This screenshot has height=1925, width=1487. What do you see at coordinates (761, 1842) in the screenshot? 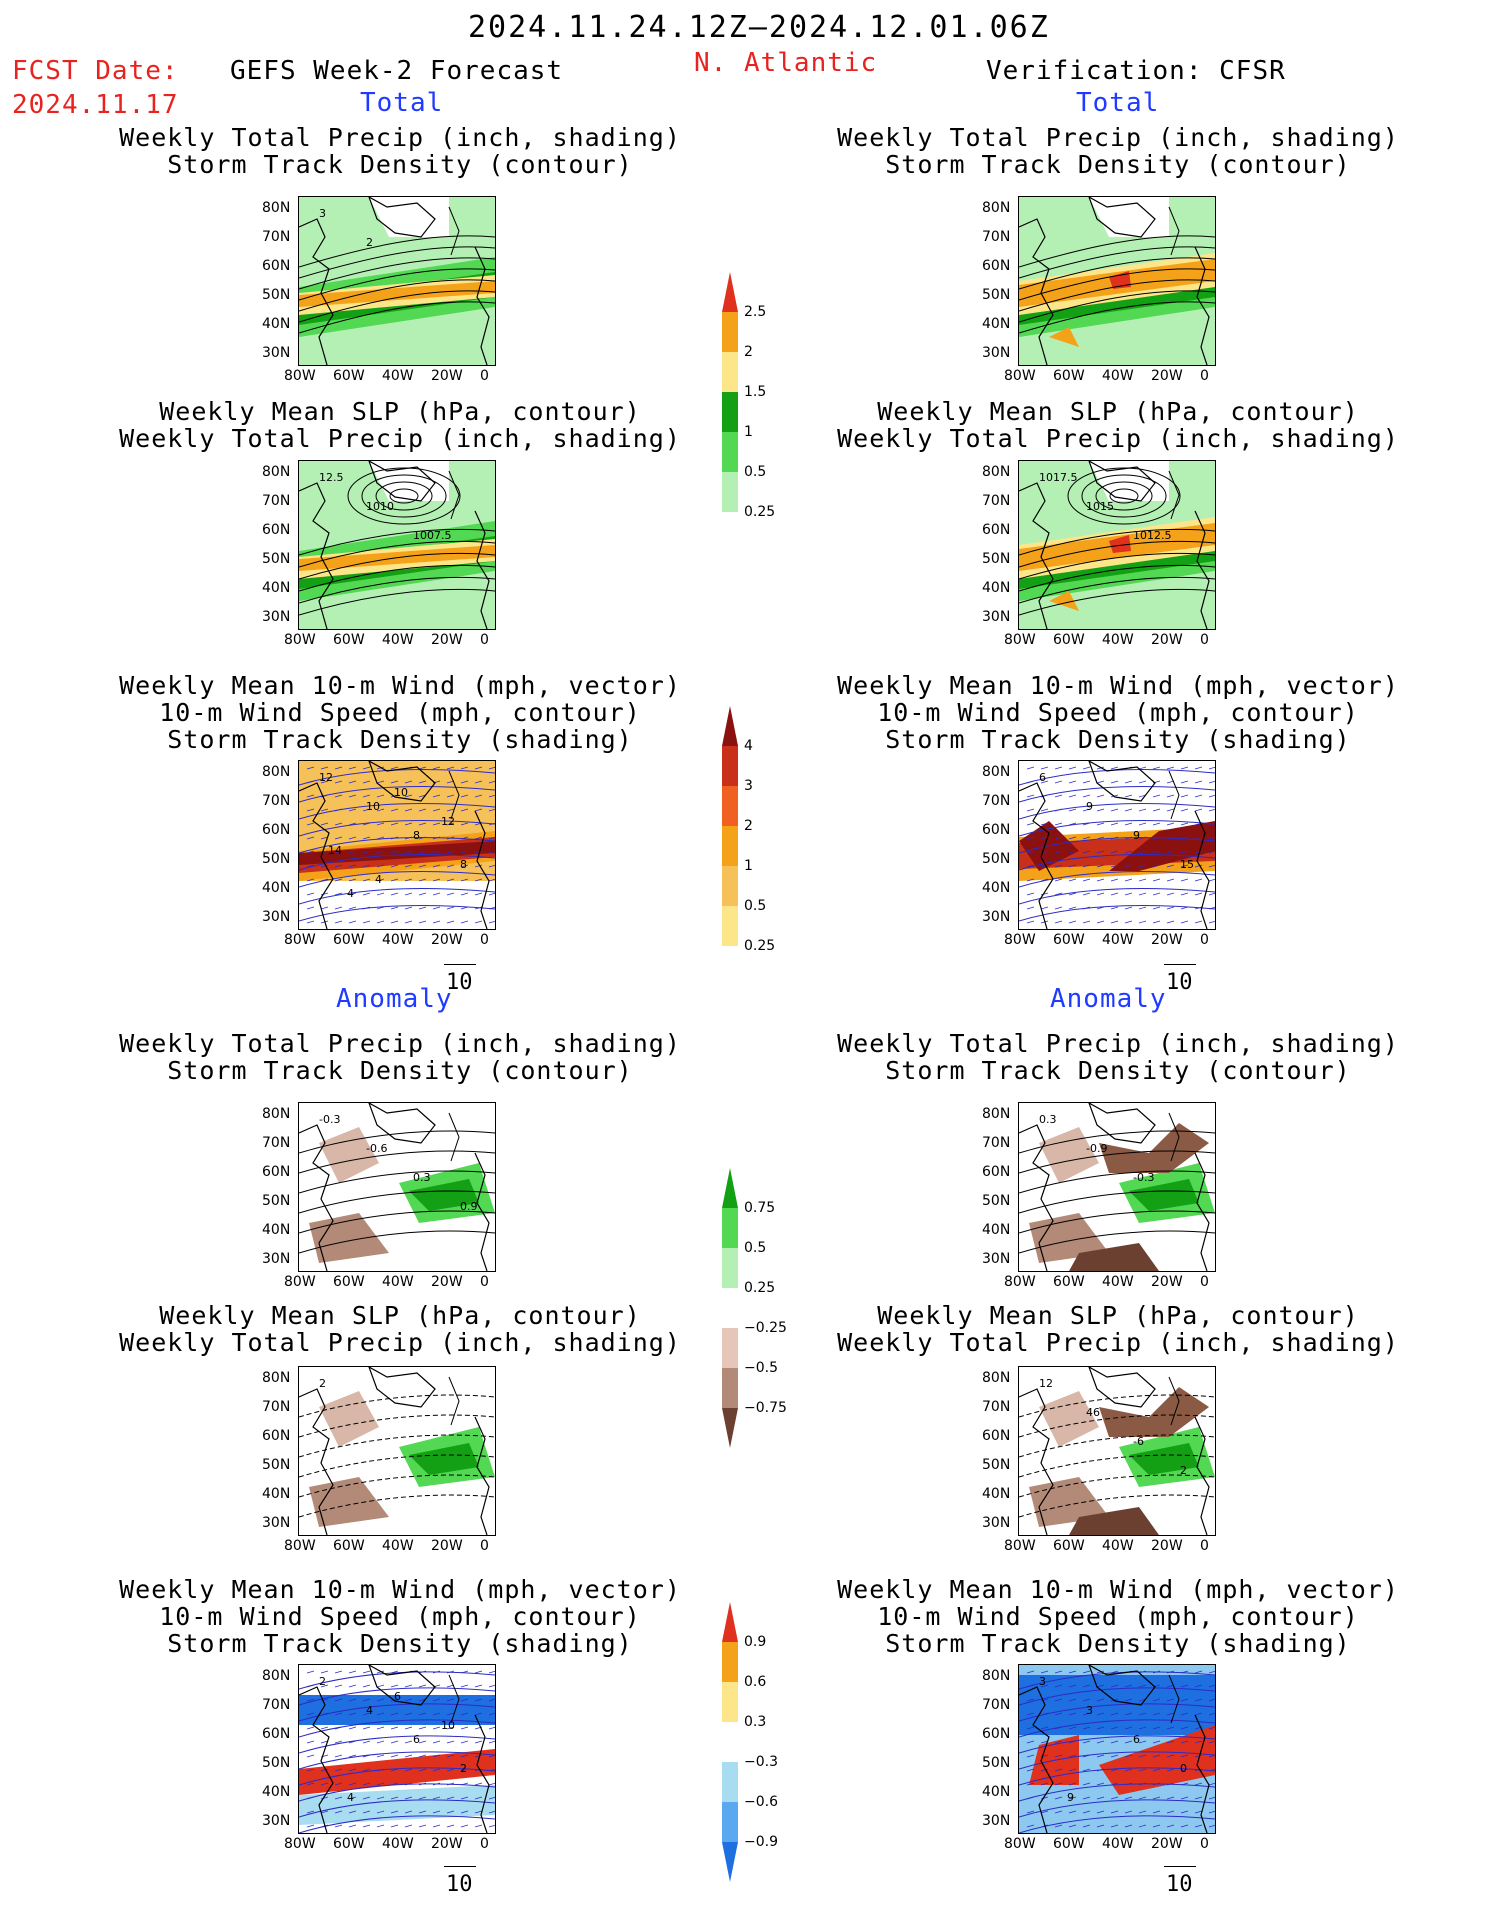
I see `colorbar-label: −0.9` at bounding box center [761, 1842].